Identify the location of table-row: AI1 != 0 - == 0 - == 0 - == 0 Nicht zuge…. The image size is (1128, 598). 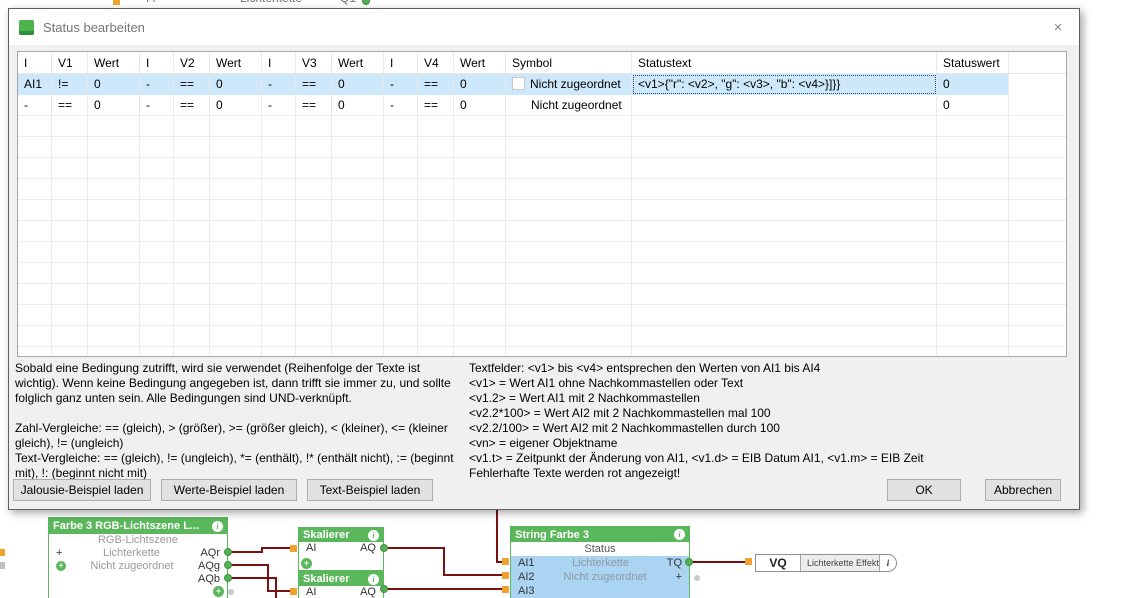
(542, 84).